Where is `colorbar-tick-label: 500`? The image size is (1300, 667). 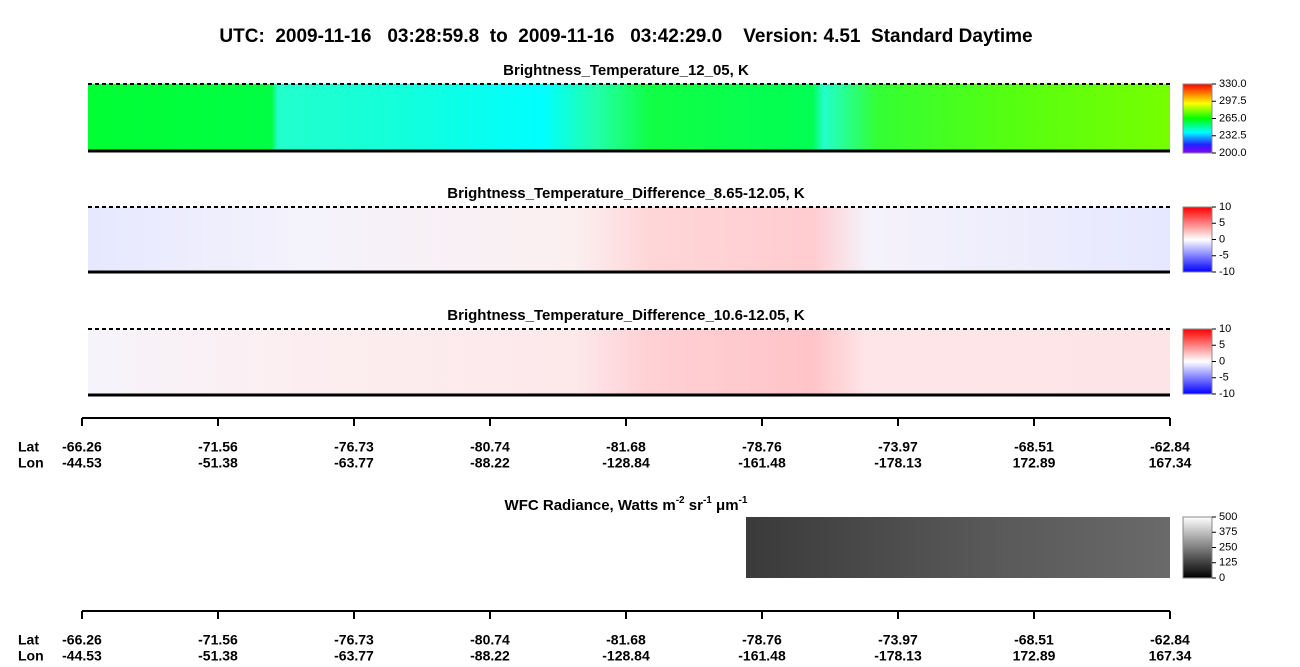
colorbar-tick-label: 500 is located at coordinates (1228, 517).